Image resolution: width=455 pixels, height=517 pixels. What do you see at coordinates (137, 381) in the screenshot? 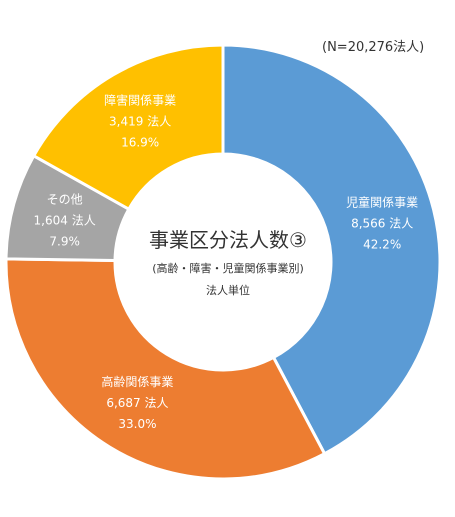
I see `slice-label-name: 高齢関係事業` at bounding box center [137, 381].